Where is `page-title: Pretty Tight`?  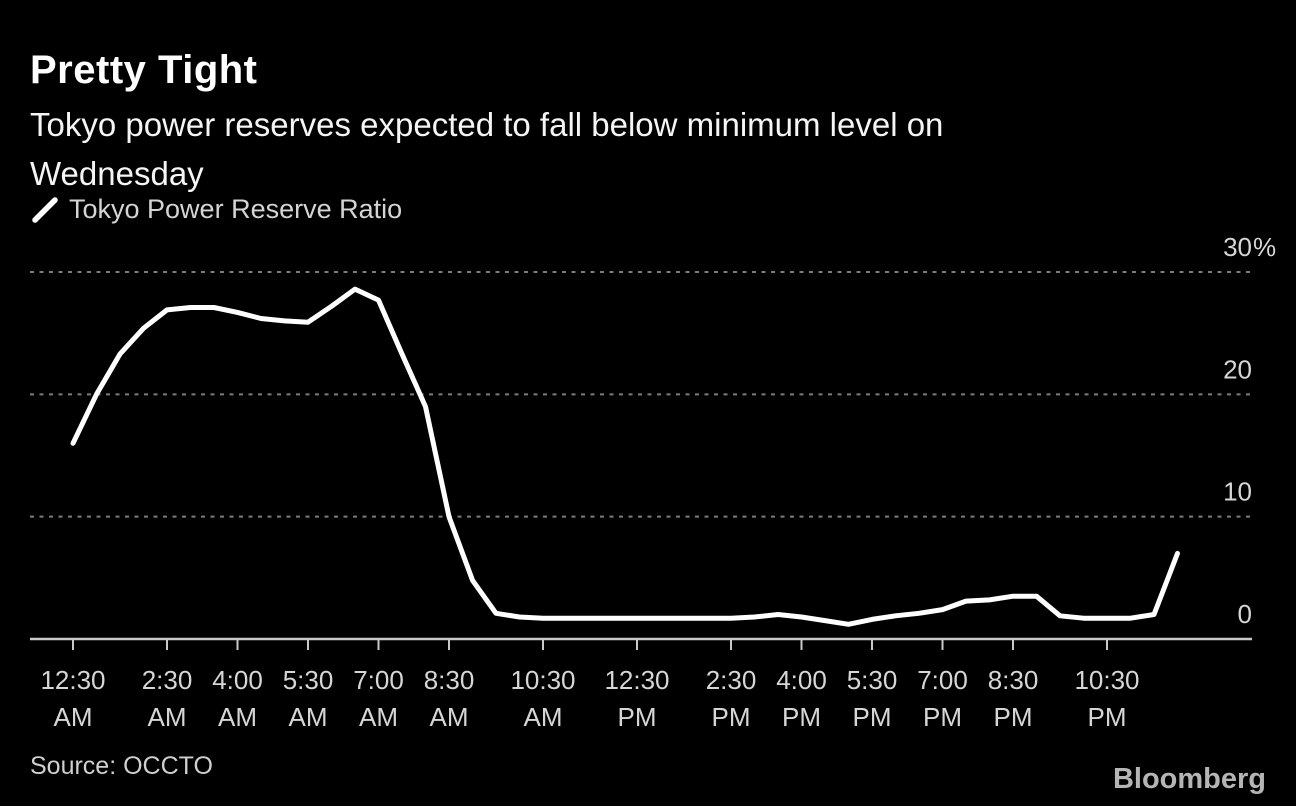 page-title: Pretty Tight is located at coordinates (144, 70).